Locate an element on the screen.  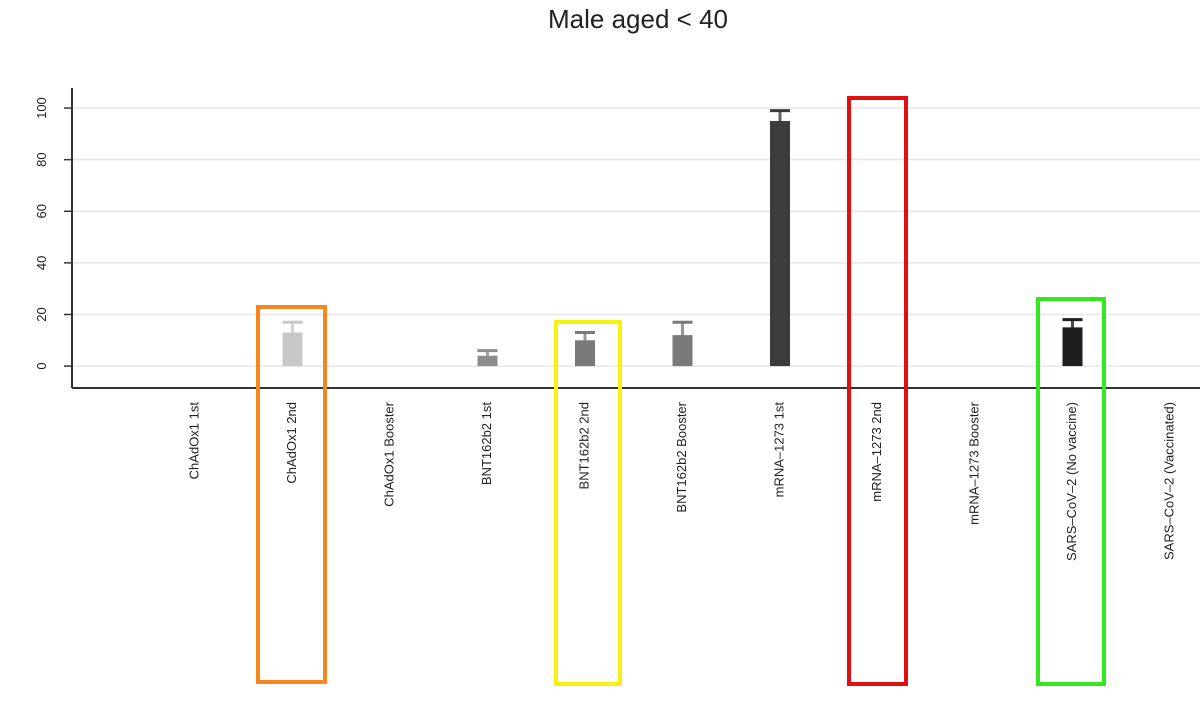
x-tick-label: BNT162b2 Booster is located at coordinates (681, 456).